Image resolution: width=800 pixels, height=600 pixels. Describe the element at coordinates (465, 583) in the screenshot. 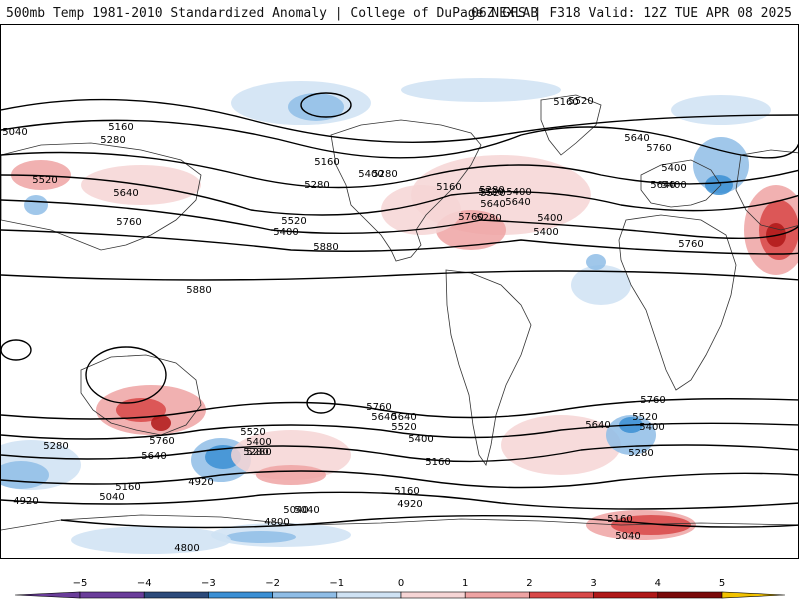

I see `colorbar-tick-label: 1` at that location.